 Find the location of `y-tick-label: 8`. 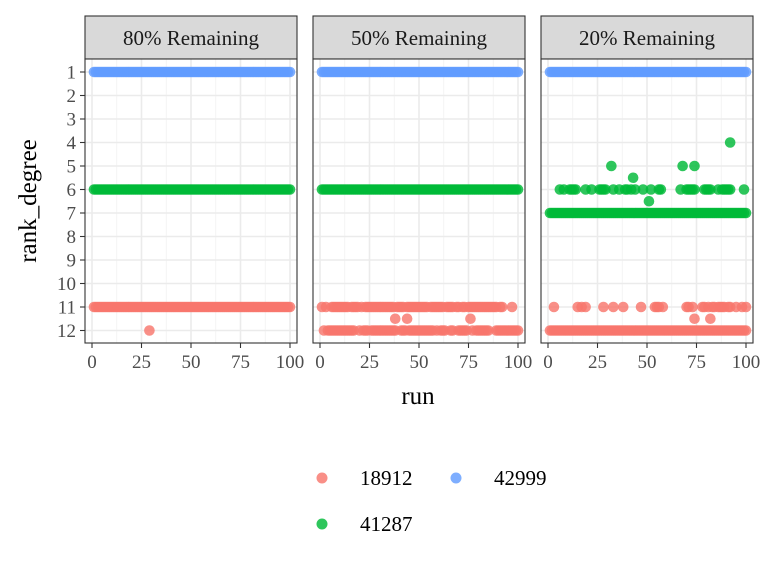

y-tick-label: 8 is located at coordinates (72, 237).